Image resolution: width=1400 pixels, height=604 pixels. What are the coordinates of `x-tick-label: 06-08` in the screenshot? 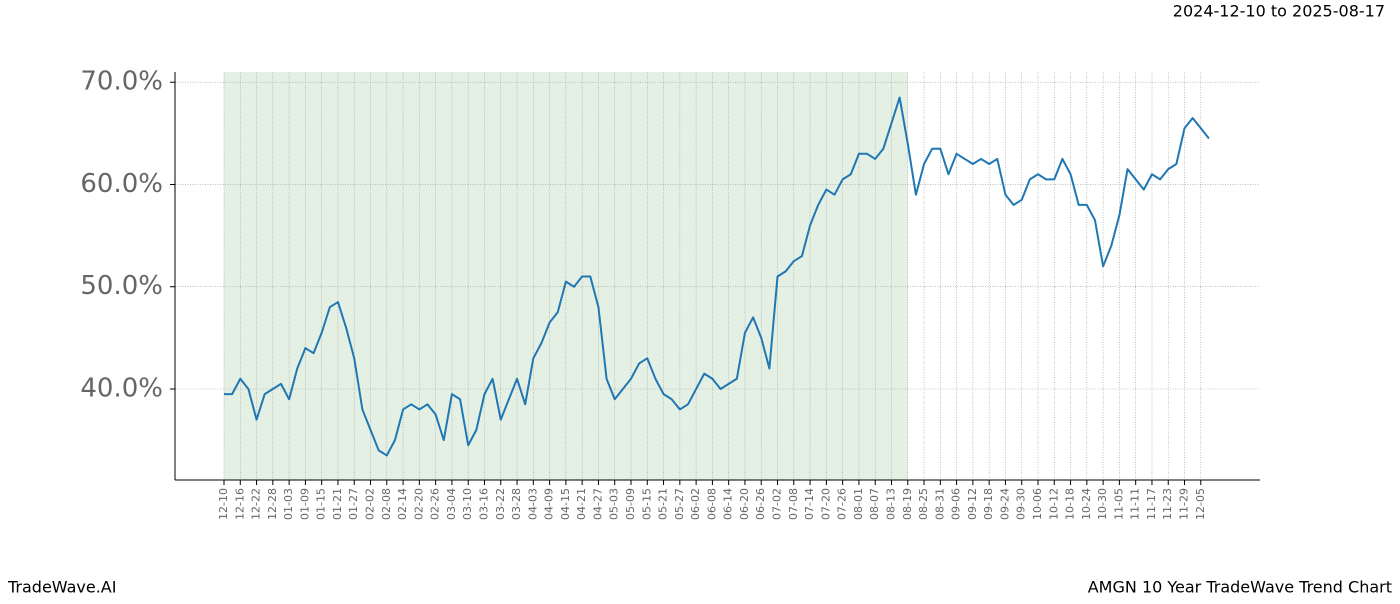 It's located at (711, 504).